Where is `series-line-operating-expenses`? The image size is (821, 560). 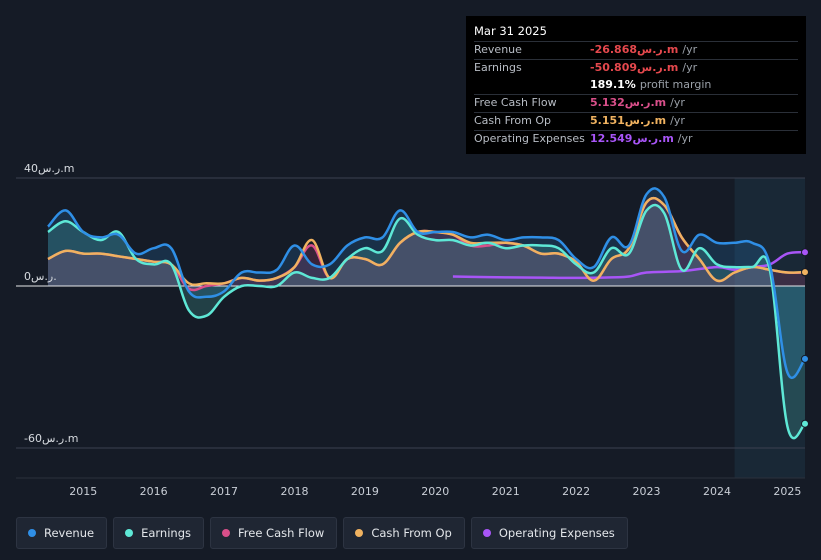 series-line-operating-expenses is located at coordinates (629, 265).